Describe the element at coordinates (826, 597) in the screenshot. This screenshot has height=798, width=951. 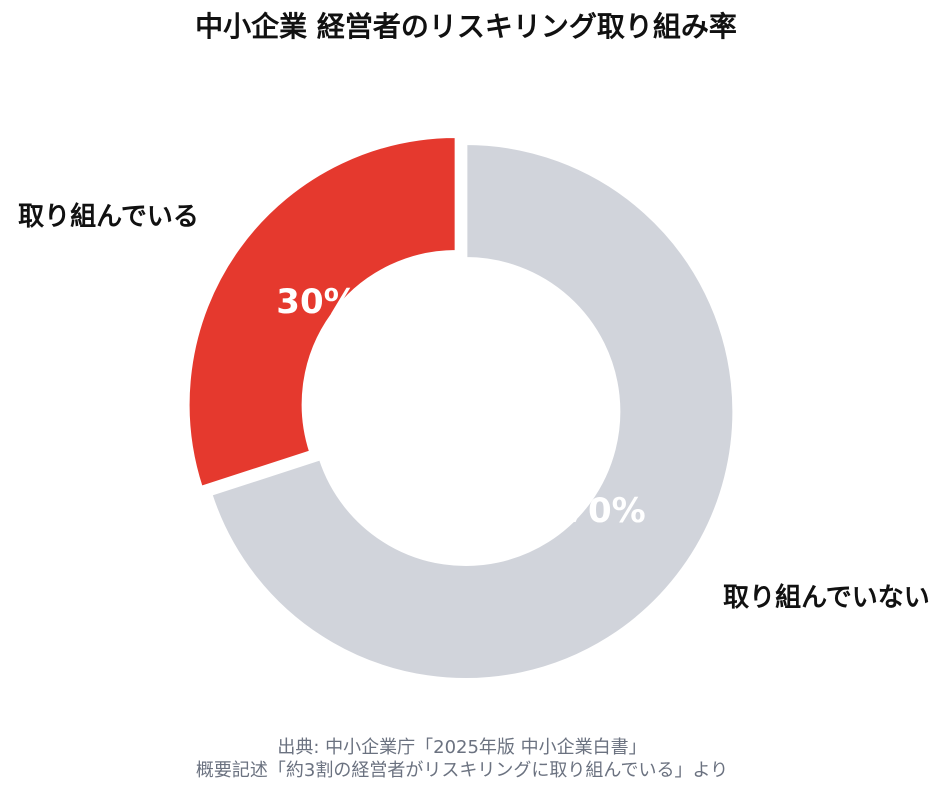
I see `category-label: 取り組んでいない` at that location.